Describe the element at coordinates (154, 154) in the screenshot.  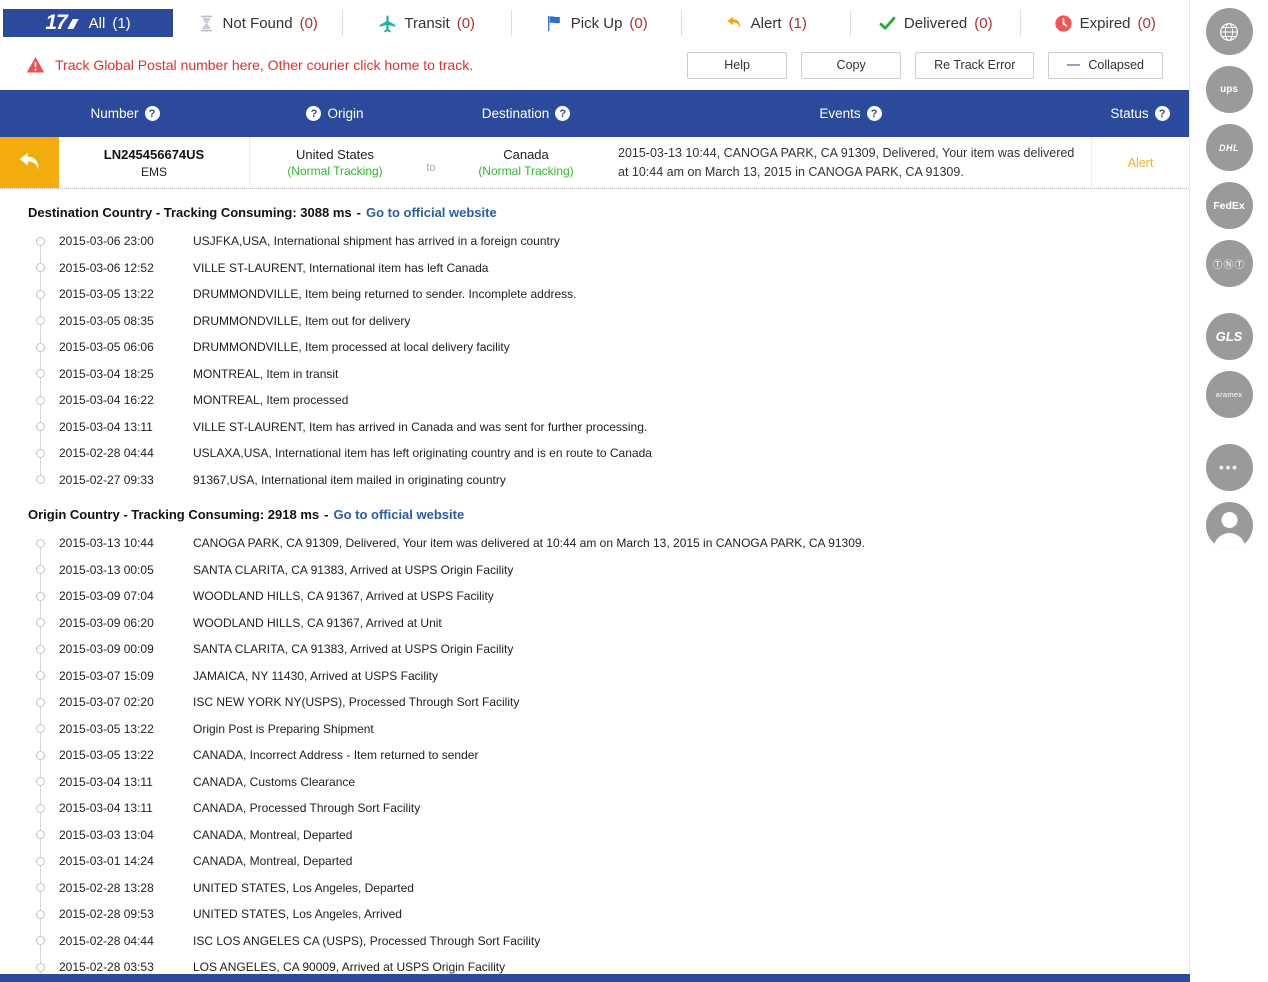
I see `tracking-number: LN245456674US` at that location.